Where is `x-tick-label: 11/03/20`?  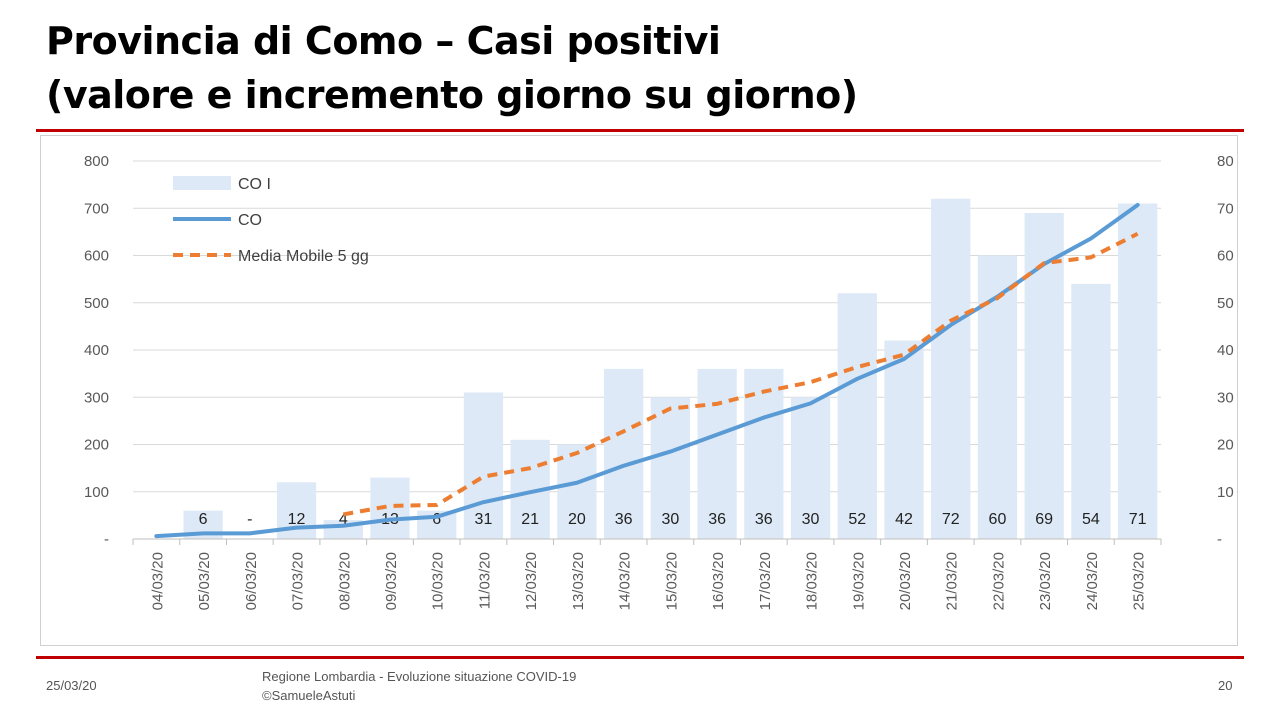 x-tick-label: 11/03/20 is located at coordinates (484, 580).